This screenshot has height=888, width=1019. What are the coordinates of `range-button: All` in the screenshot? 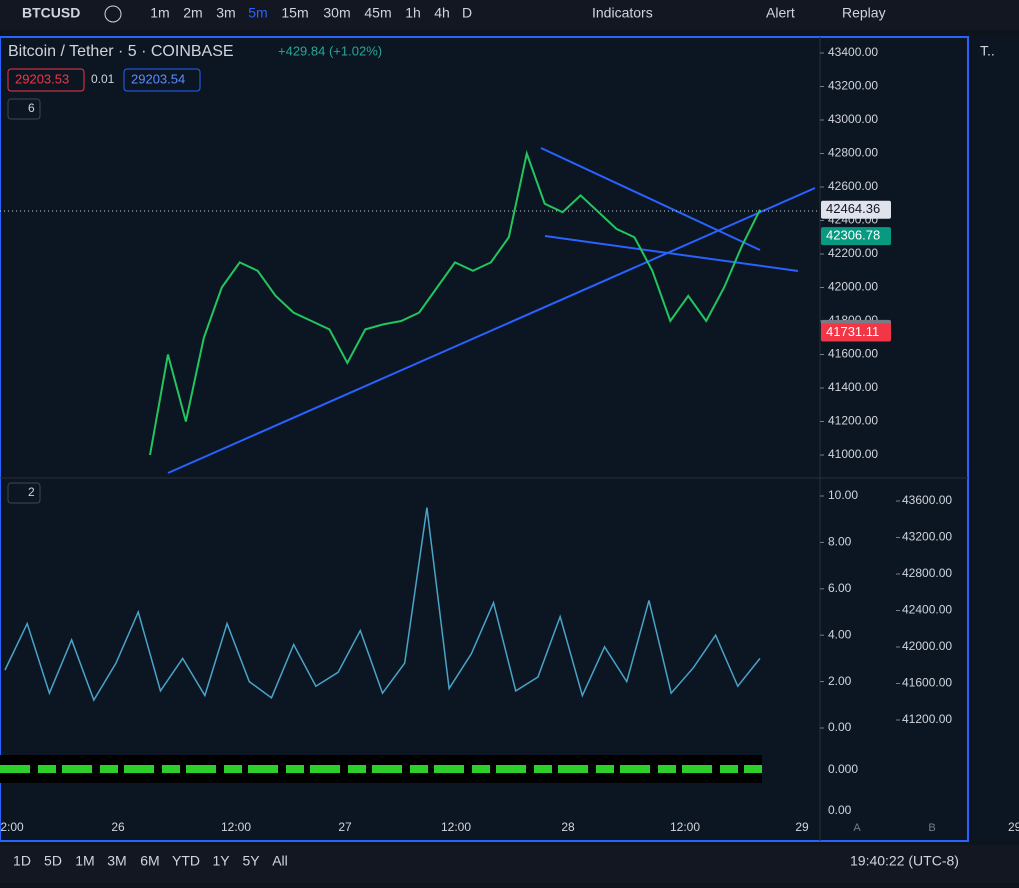 It's located at (280, 861).